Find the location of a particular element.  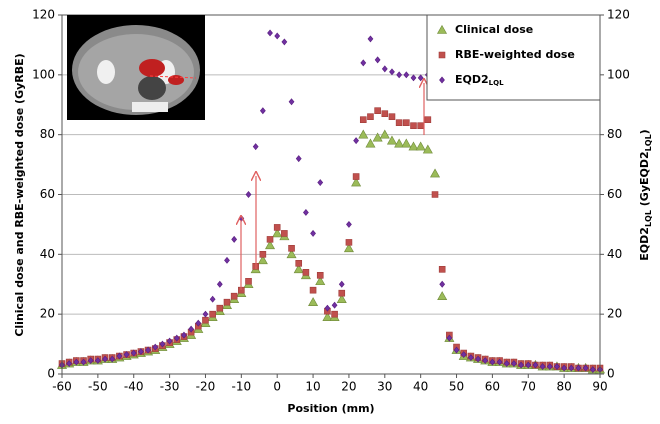

annotation-arrows is located at coordinates (332, 186).